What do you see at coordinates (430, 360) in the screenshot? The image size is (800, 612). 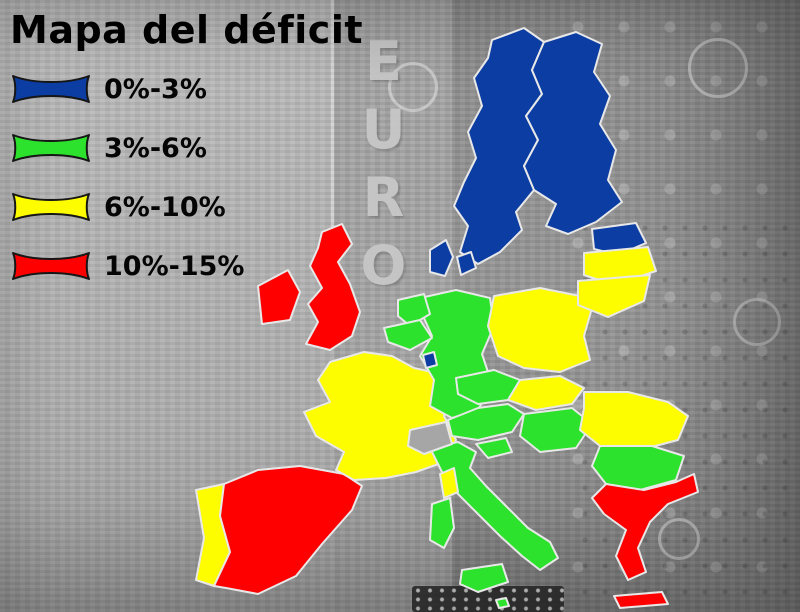 I see `region-luxembourg` at bounding box center [430, 360].